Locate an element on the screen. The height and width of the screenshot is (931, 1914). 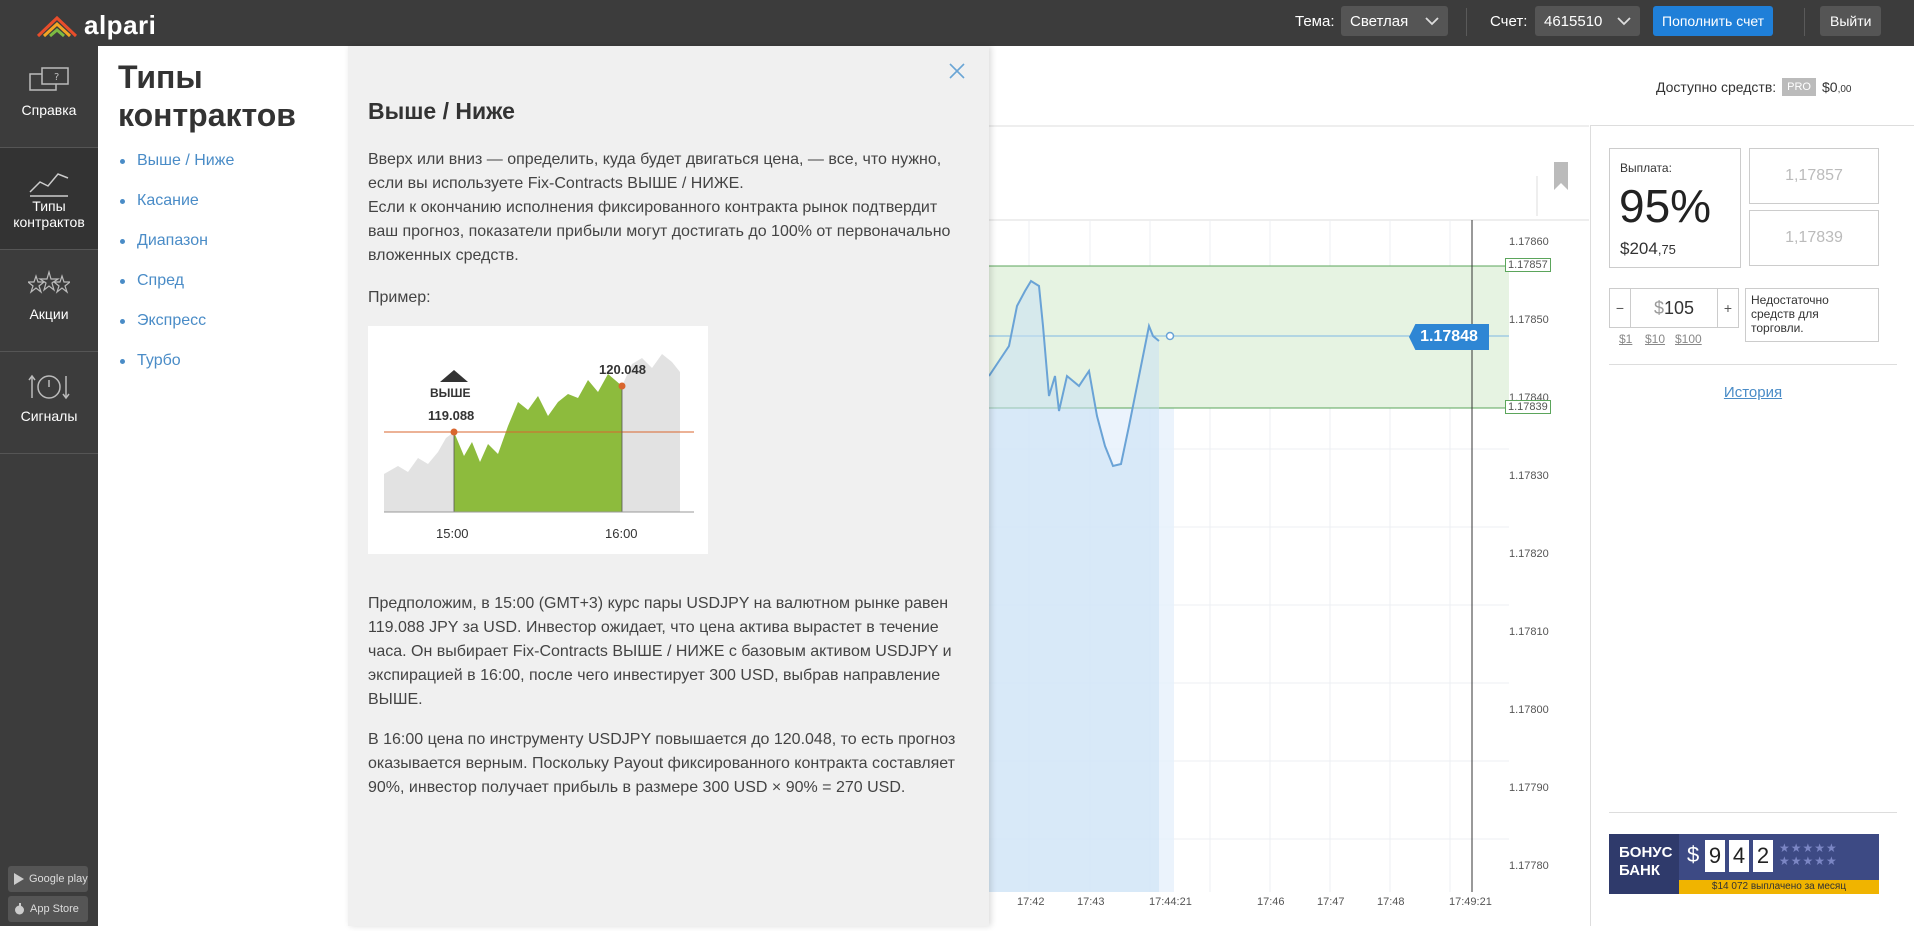
balance-cents: ,00 is located at coordinates (1844, 89).